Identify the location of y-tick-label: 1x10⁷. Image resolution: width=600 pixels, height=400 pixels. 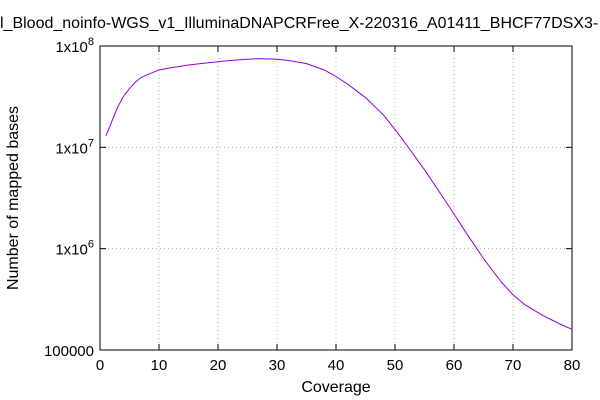
(74, 147).